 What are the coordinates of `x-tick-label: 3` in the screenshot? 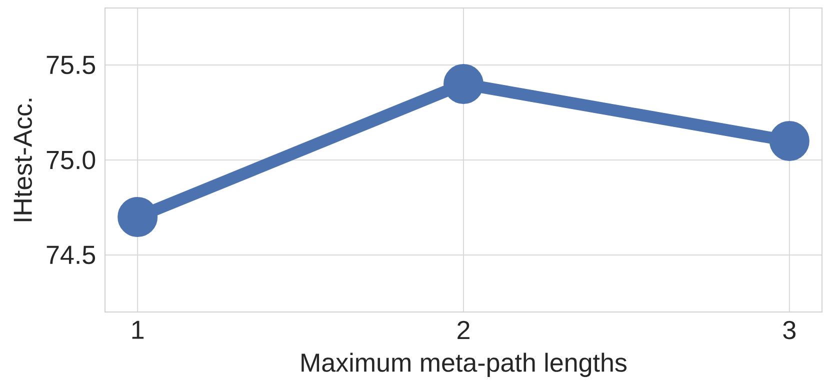 It's located at (789, 330).